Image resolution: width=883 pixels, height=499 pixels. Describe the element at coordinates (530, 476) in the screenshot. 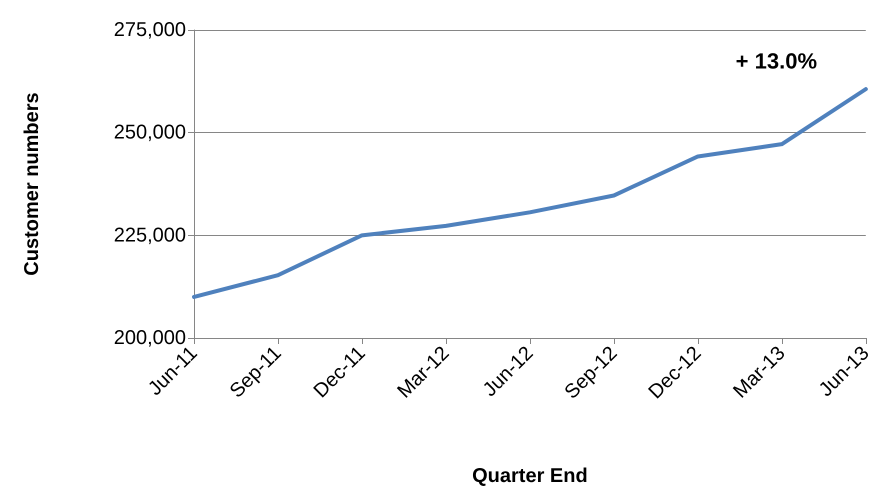

I see `x-axis-title: Quarter End` at that location.